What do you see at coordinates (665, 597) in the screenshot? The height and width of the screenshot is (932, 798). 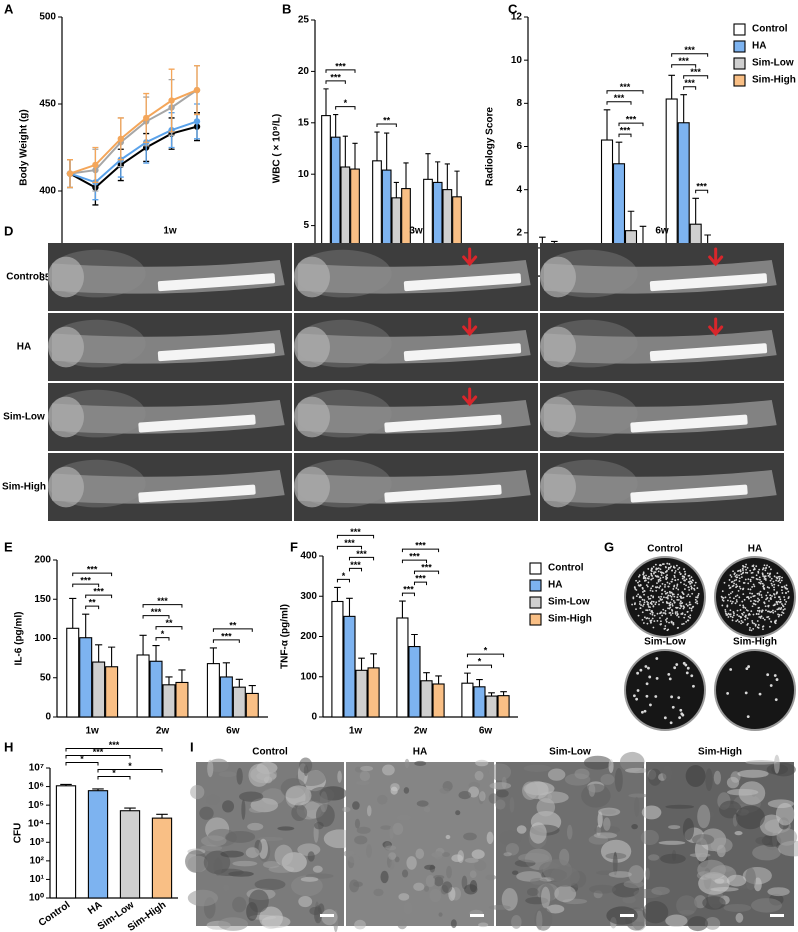 I see `petri-dish` at bounding box center [665, 597].